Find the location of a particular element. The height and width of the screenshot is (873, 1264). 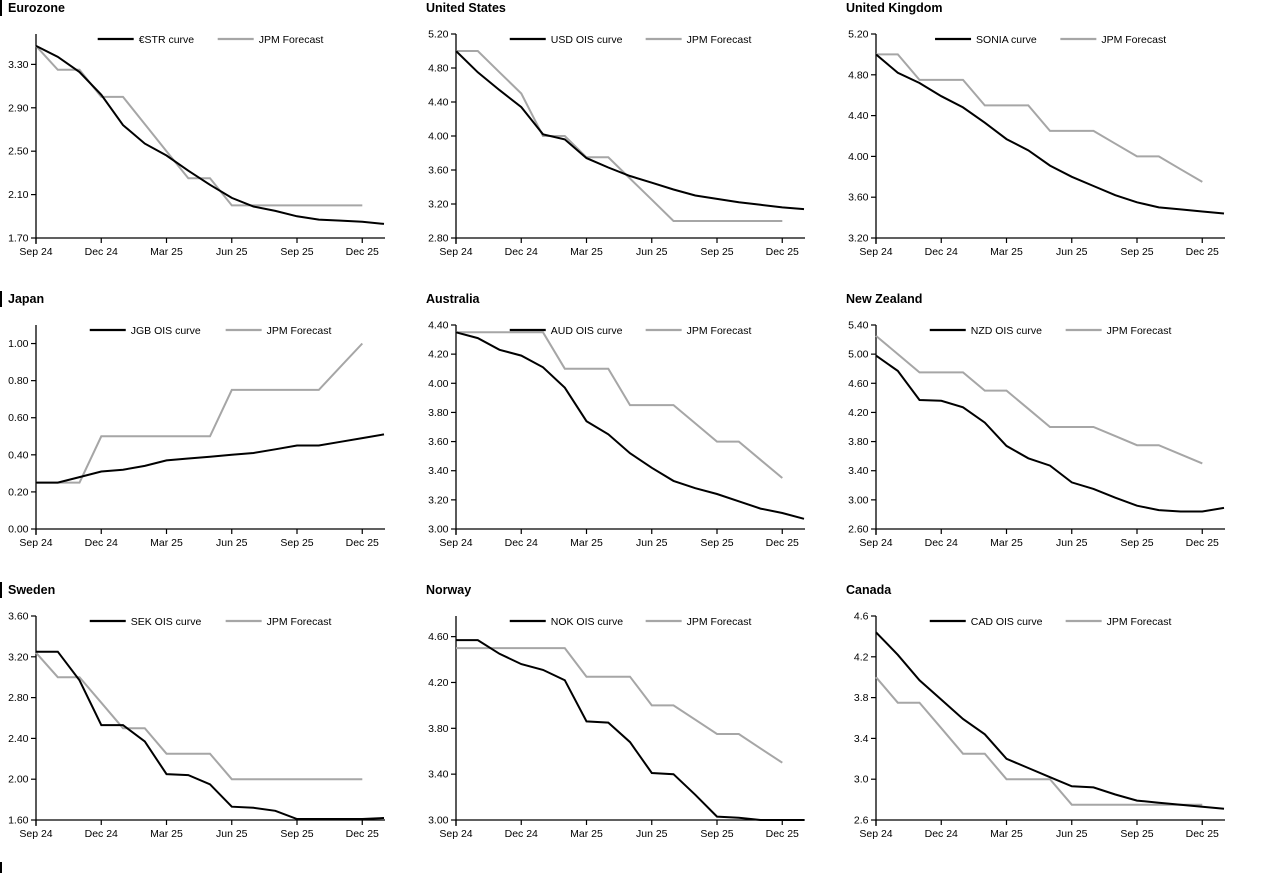

chart-title-row: Sweden is located at coordinates (210, 591).